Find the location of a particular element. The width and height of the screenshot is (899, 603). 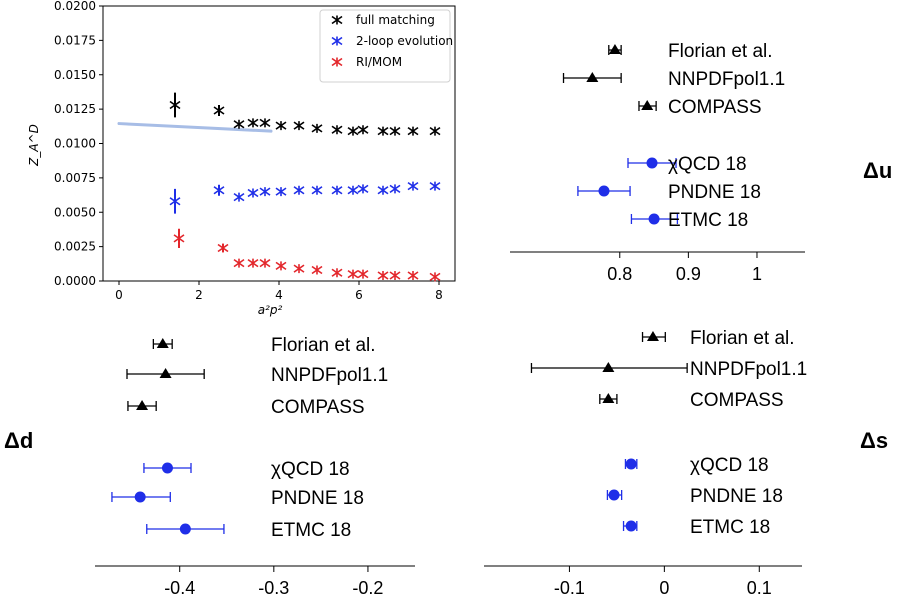

x-tick-label: 8 is located at coordinates (439, 295).